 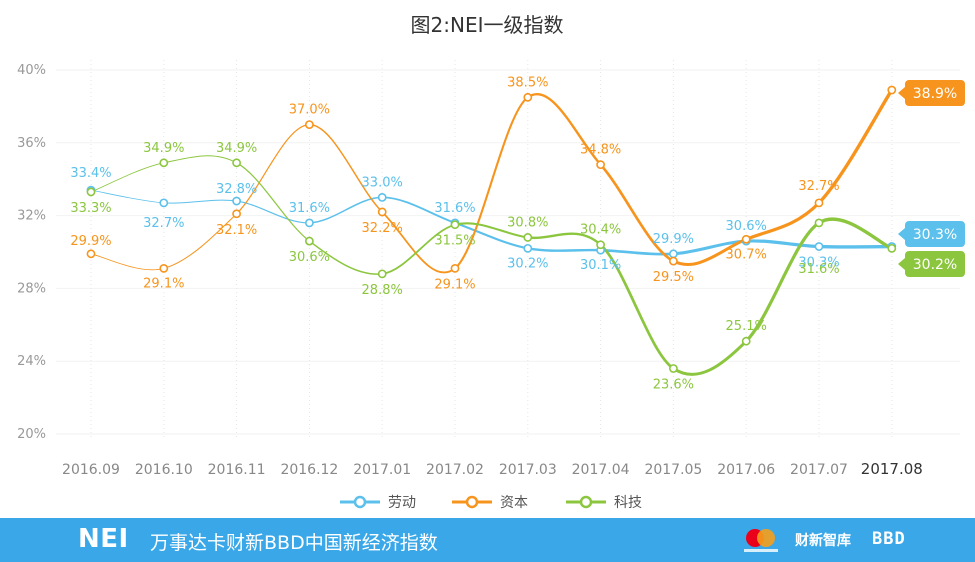 I want to click on data-label: 30.6%, so click(x=746, y=226).